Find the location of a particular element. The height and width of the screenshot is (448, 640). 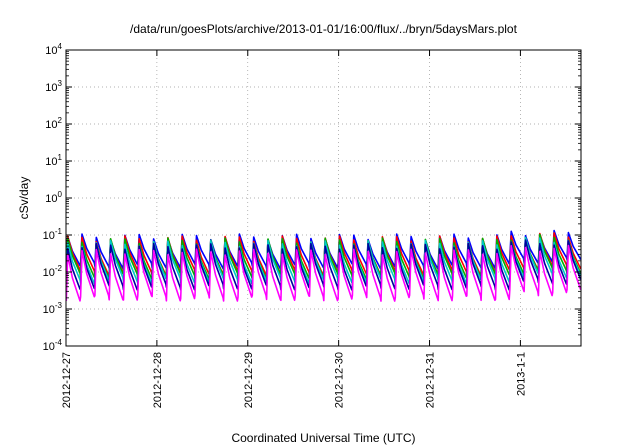

x-axis-label: Coordinated Universal Time (UTC) is located at coordinates (323, 438).